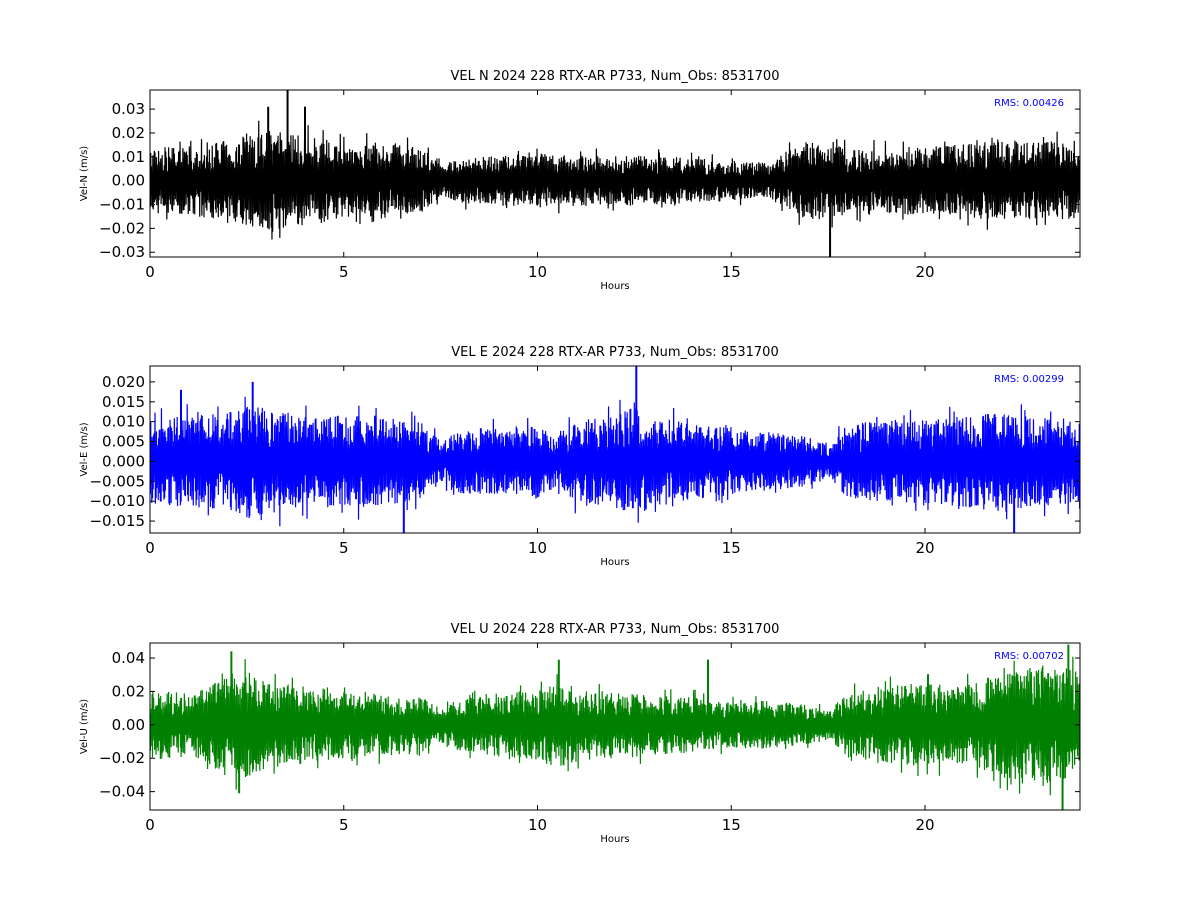 This screenshot has height=900, width=1200. I want to click on y-tick-label: −0.005, so click(117, 481).